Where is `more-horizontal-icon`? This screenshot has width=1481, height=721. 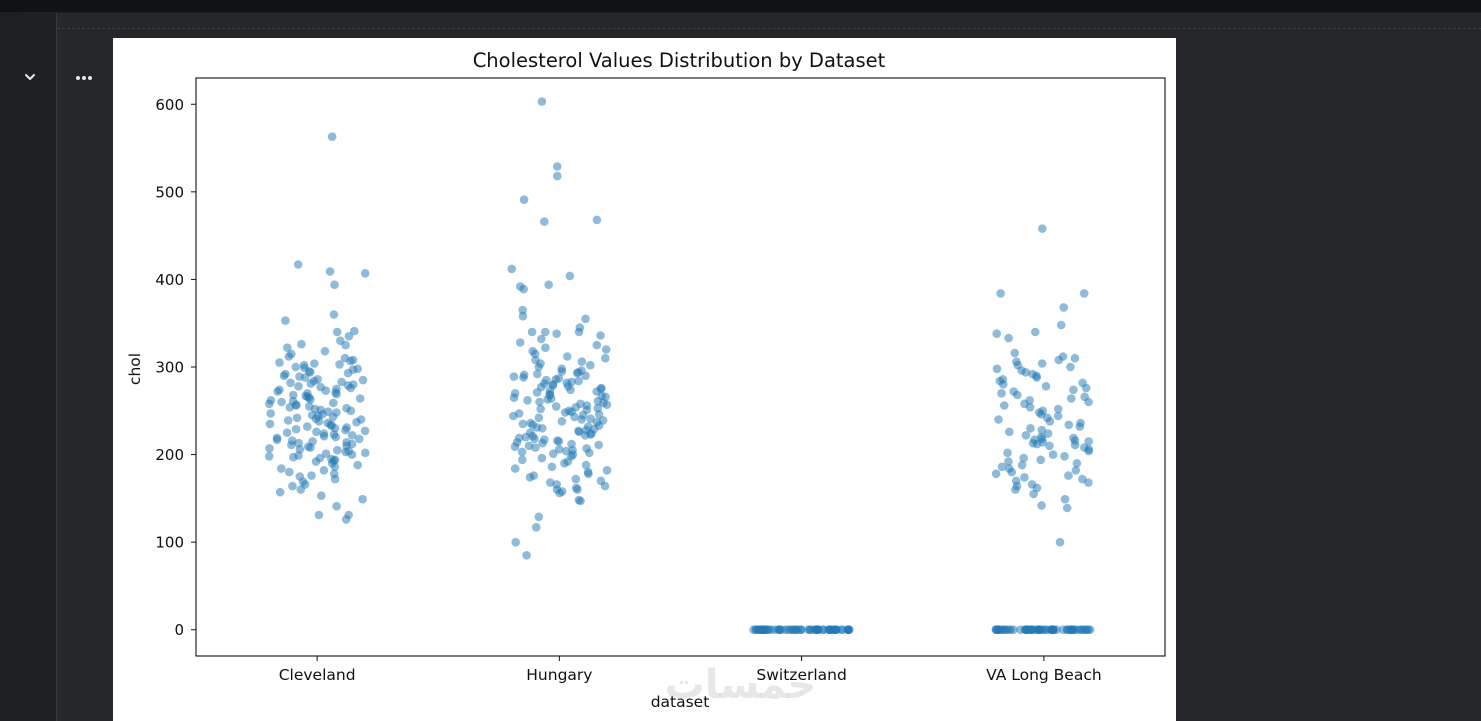 more-horizontal-icon is located at coordinates (84, 78).